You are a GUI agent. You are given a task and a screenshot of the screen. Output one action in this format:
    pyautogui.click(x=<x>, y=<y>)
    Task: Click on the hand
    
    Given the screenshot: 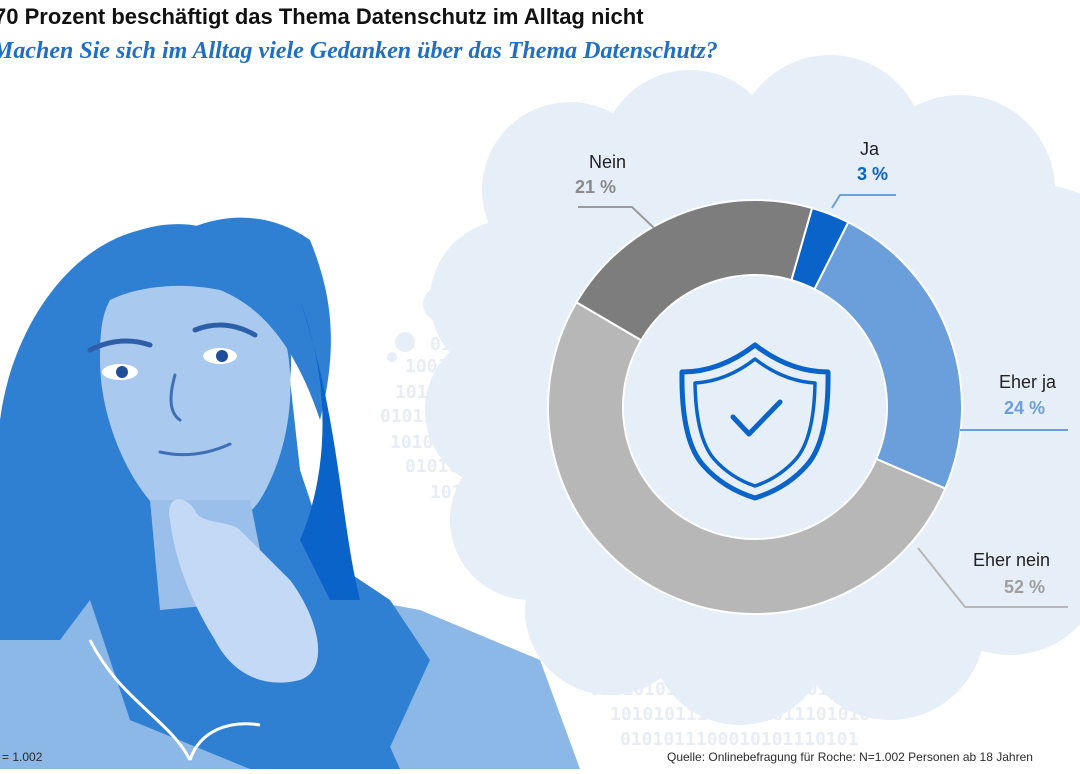 What is the action you would take?
    pyautogui.click(x=244, y=591)
    